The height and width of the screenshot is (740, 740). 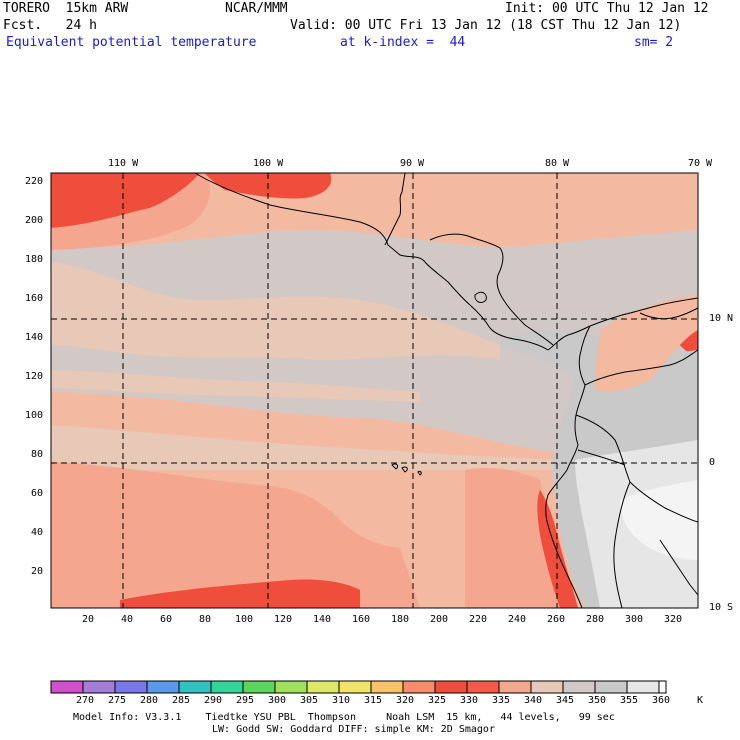 I want to click on colorbar-label: 285, so click(x=181, y=700).